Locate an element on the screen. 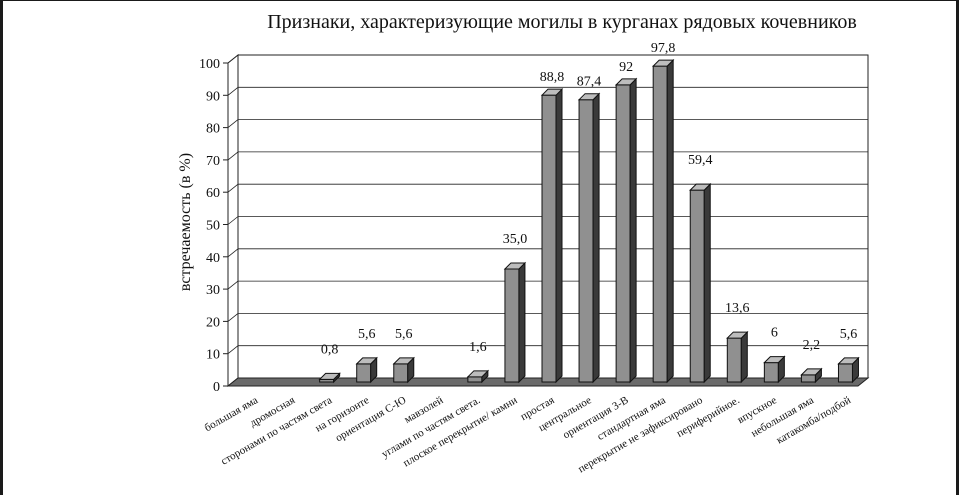  y-tick-label: 20 is located at coordinates (213, 322).